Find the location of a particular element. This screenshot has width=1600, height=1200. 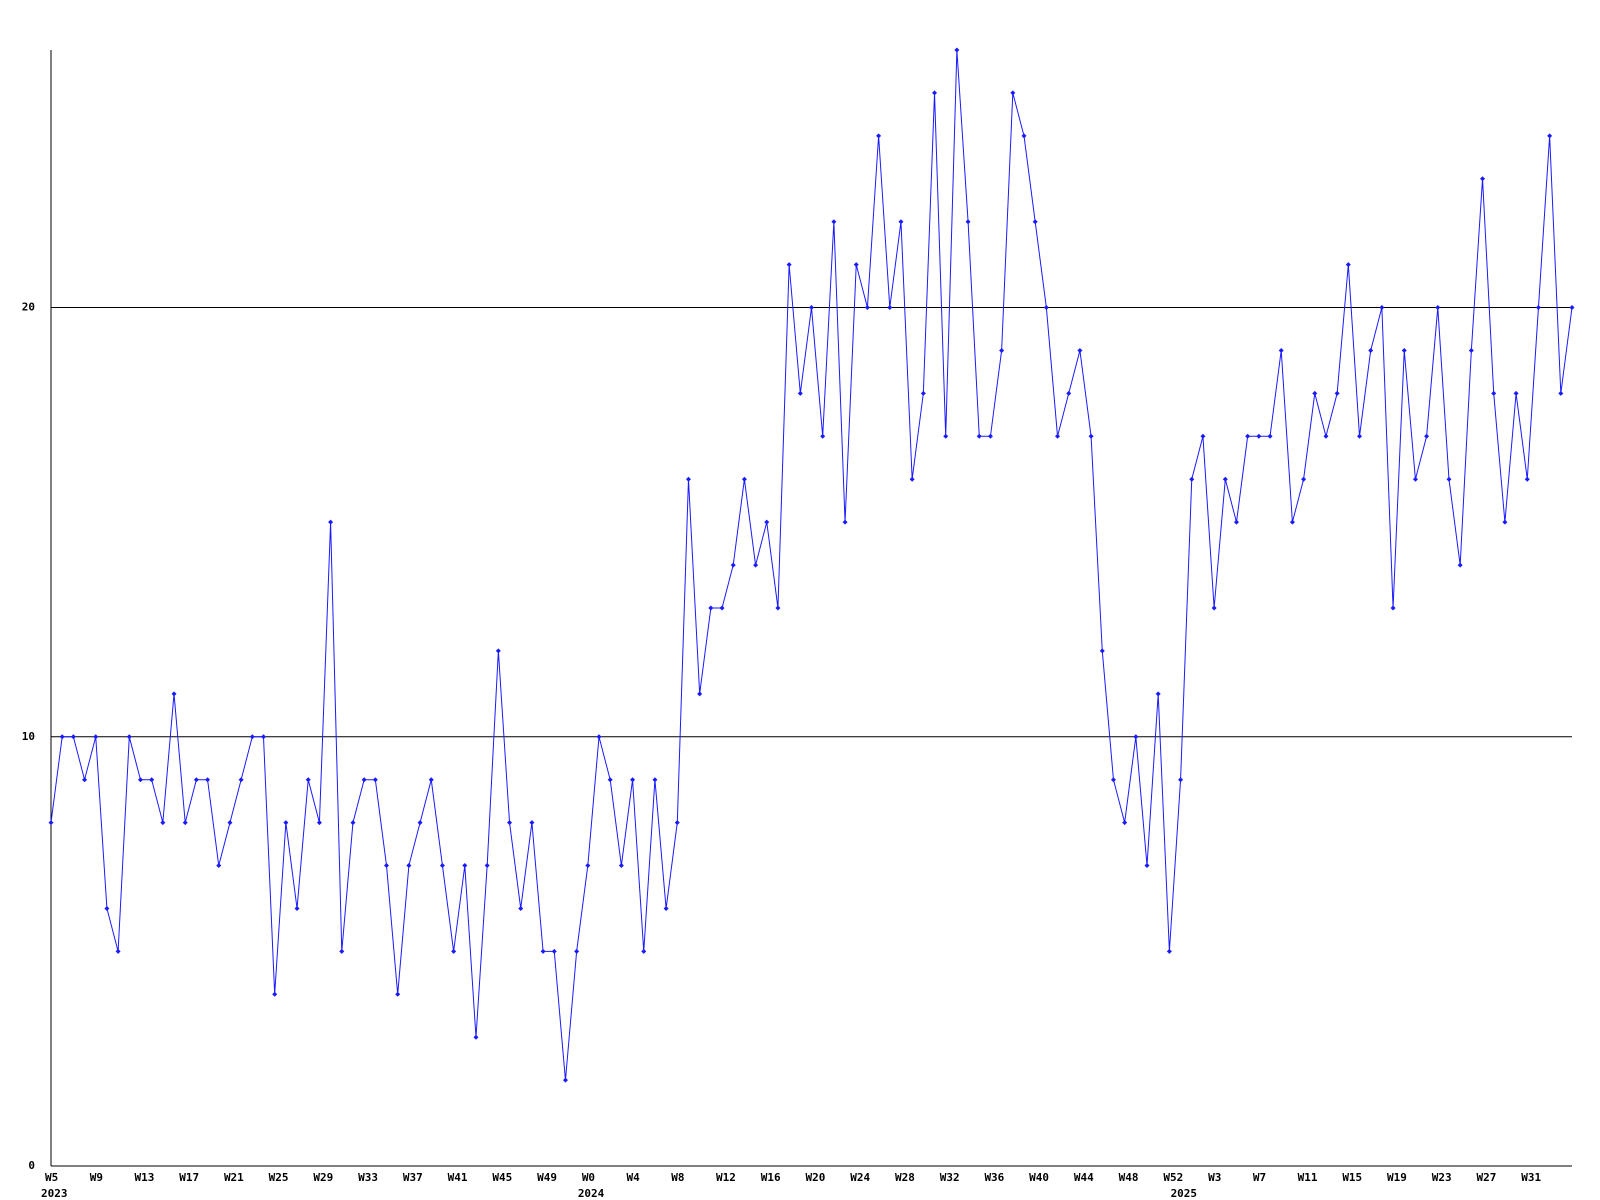

x-tick-label: W37 is located at coordinates (413, 1177).